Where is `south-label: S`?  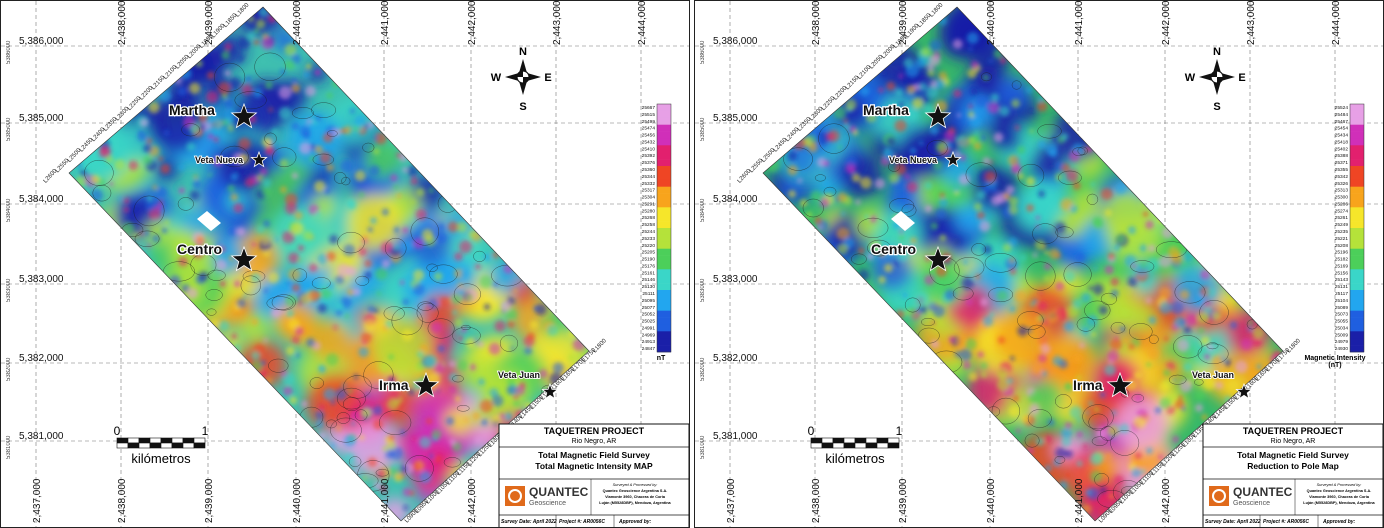 south-label: S is located at coordinates (522, 107).